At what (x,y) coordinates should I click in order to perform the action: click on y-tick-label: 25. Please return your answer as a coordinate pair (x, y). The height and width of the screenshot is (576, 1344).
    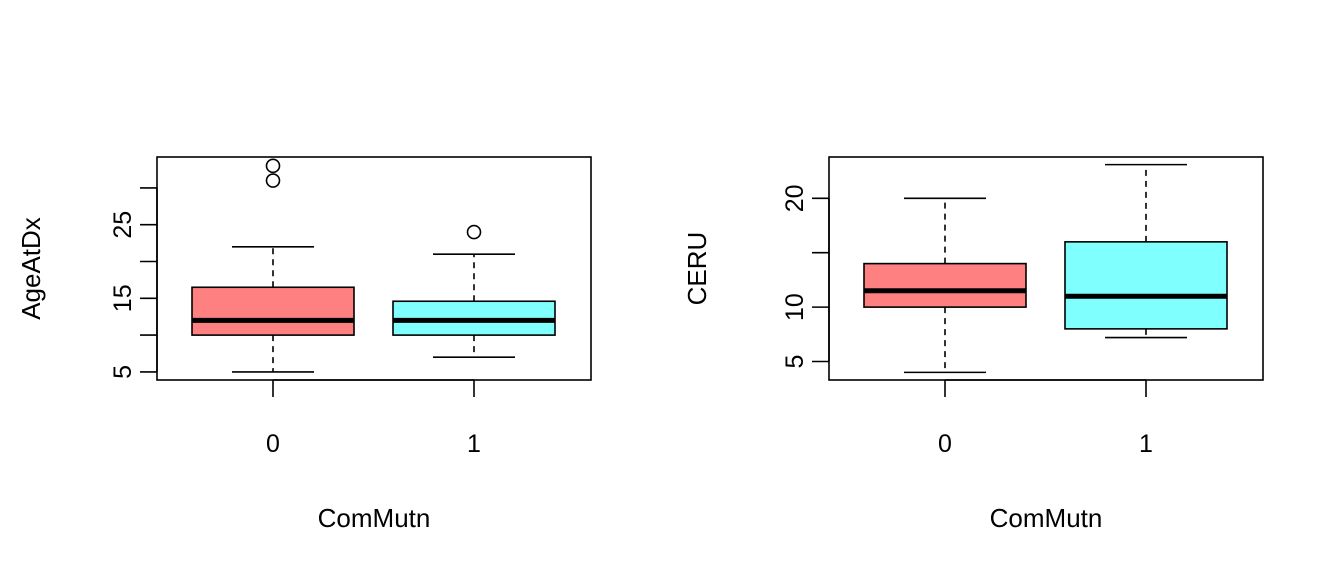
    Looking at the image, I should click on (123, 225).